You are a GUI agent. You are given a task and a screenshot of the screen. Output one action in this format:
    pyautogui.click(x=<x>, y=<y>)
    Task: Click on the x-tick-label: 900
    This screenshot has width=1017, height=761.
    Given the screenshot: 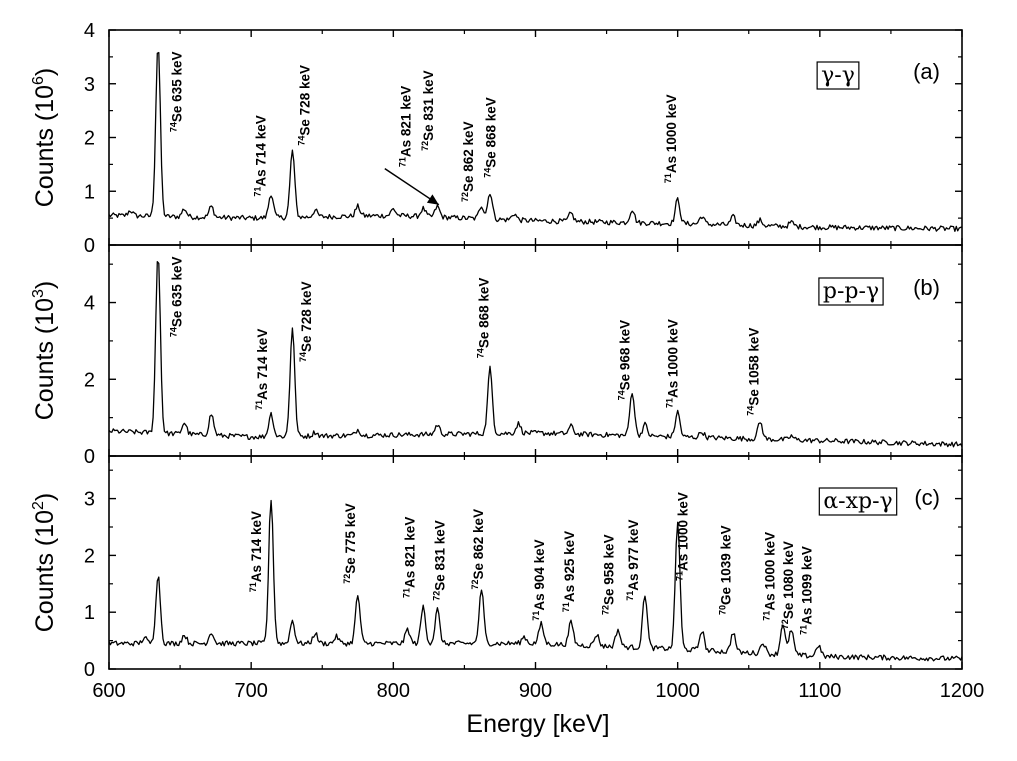 What is the action you would take?
    pyautogui.click(x=535, y=691)
    